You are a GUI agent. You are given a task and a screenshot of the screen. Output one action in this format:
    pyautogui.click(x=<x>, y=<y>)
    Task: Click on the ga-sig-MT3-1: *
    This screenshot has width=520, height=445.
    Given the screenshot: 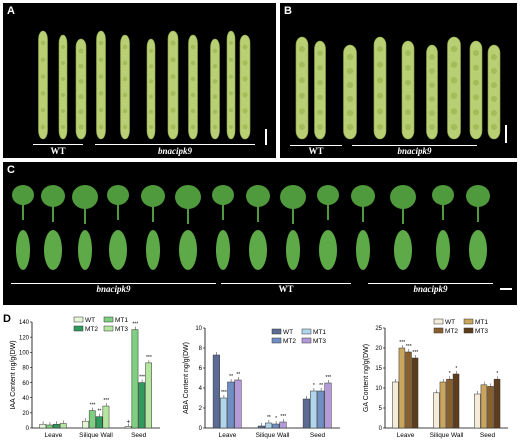 What is the action you would take?
    pyautogui.click(x=456, y=369)
    